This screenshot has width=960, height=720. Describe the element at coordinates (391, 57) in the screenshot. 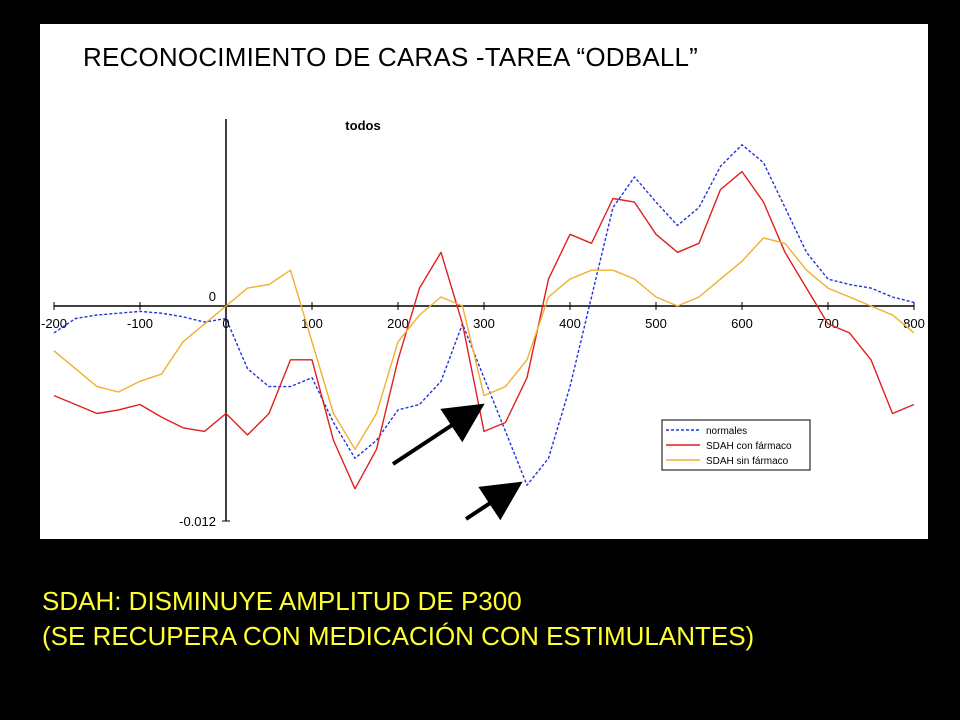

I see `slide-title: RECONOCIMIENTO DE CARAS -TAREA “ODBALL”` at that location.